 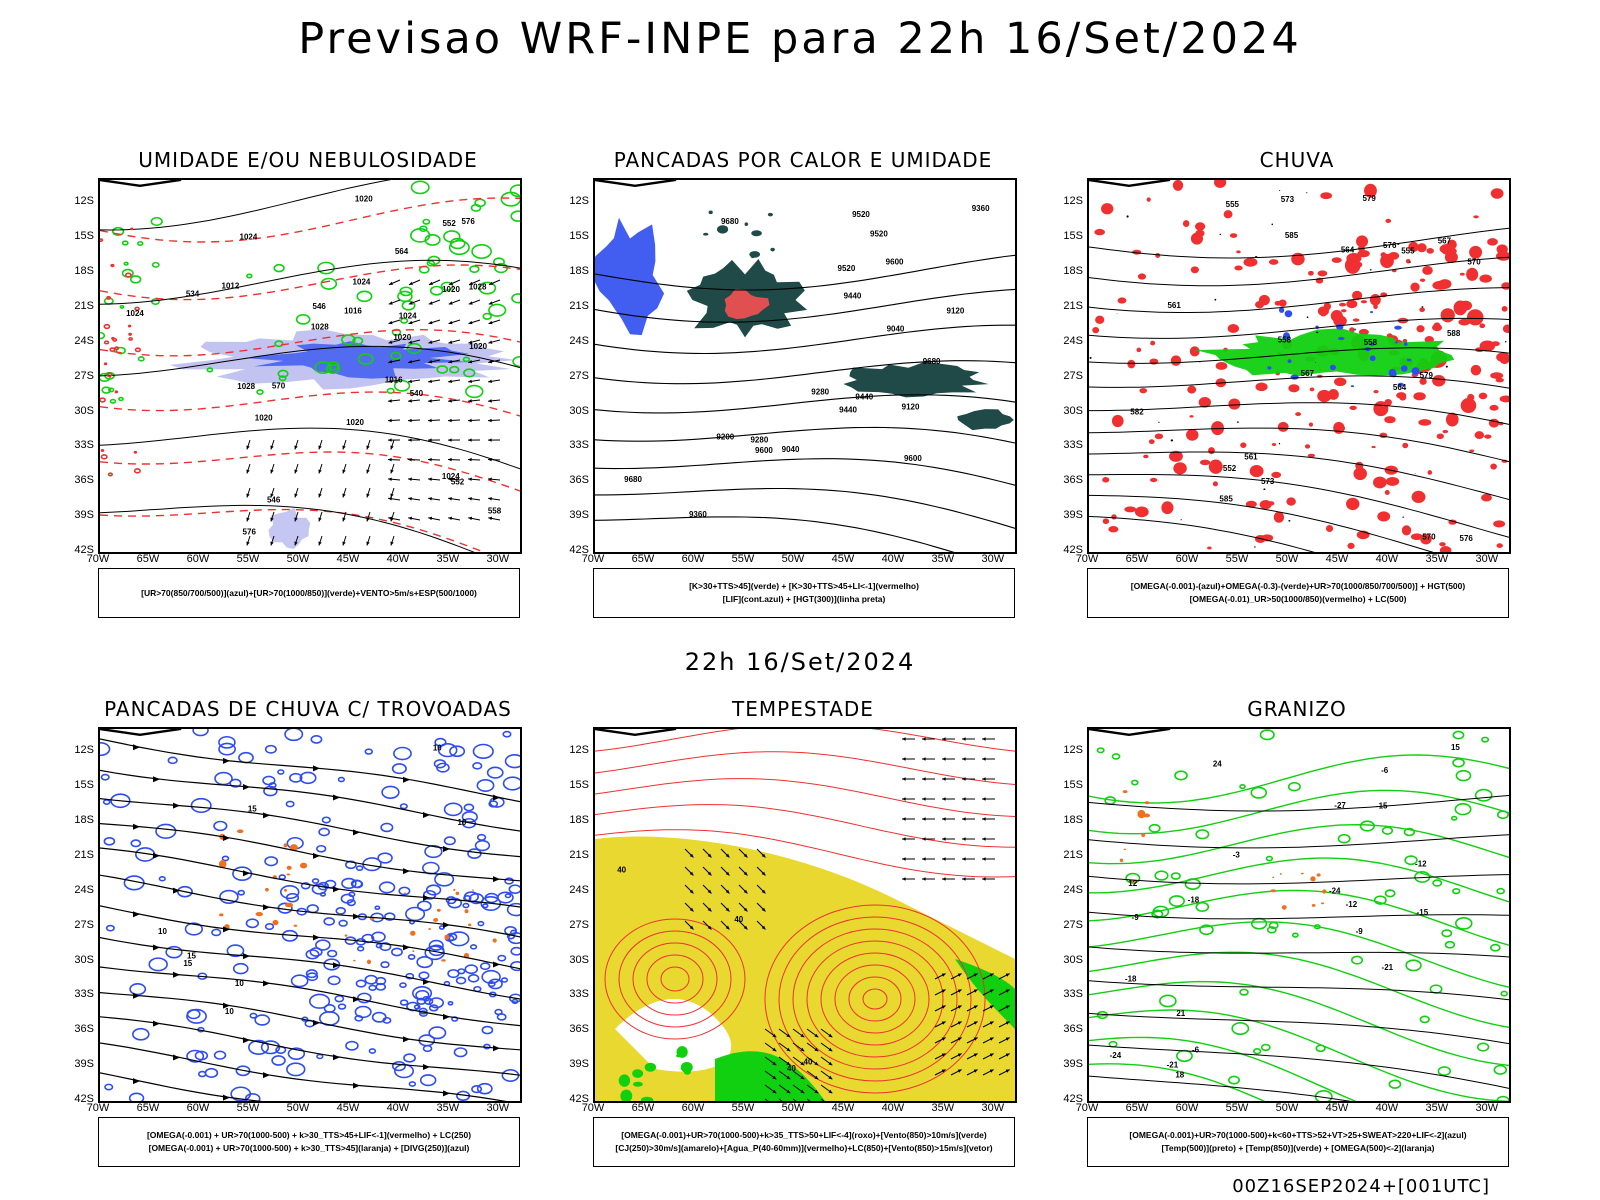 I want to click on strong-omega-band, so click(x=1325, y=352).